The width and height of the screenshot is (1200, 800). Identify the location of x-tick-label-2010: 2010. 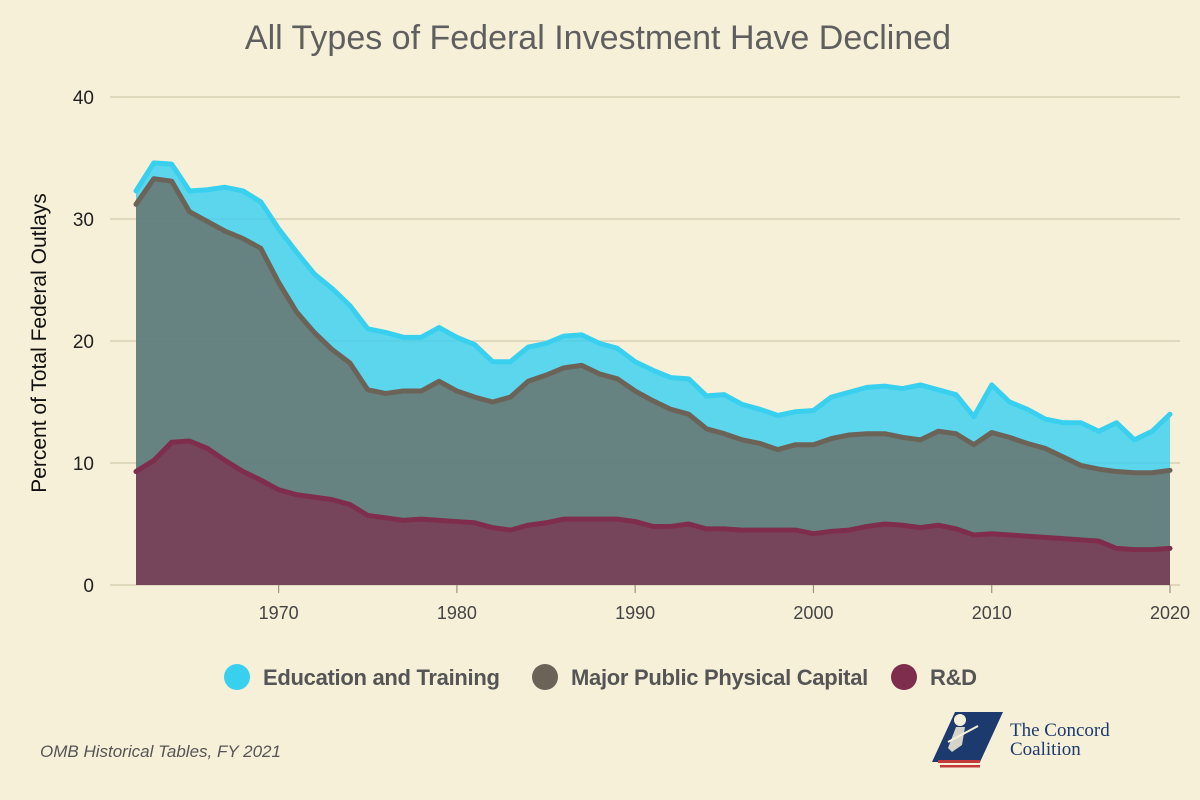
(992, 613).